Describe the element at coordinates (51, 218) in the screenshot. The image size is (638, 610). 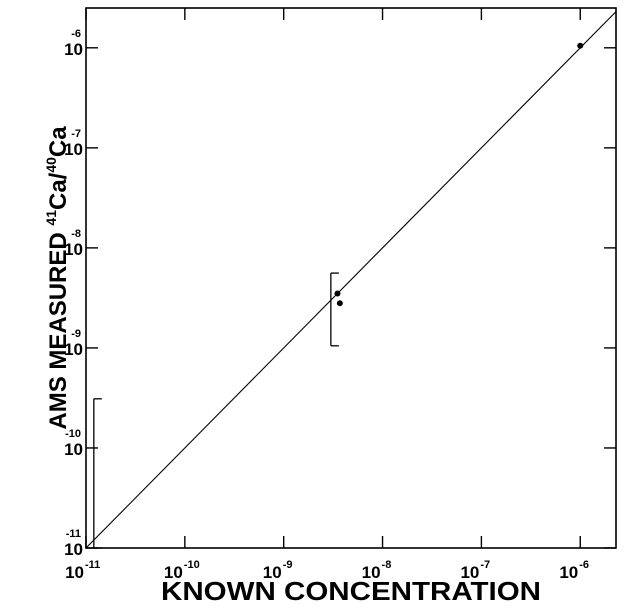
I see `y-axis-title-isotope-41: 41` at that location.